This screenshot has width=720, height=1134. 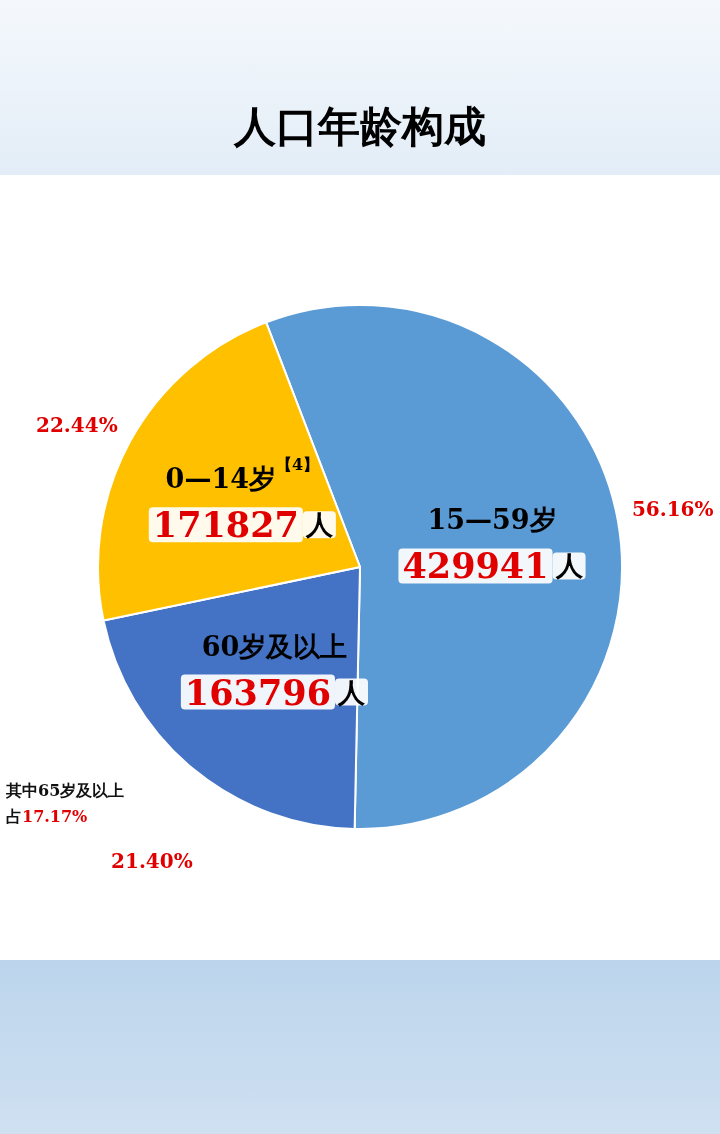 I want to click on text: 其中65岁及以上占17.17%, so click(x=65, y=803).